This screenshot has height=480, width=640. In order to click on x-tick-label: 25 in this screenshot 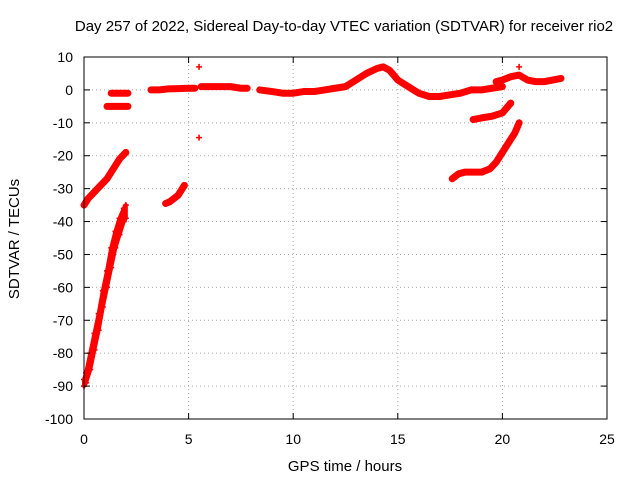, I will do `click(607, 439)`.